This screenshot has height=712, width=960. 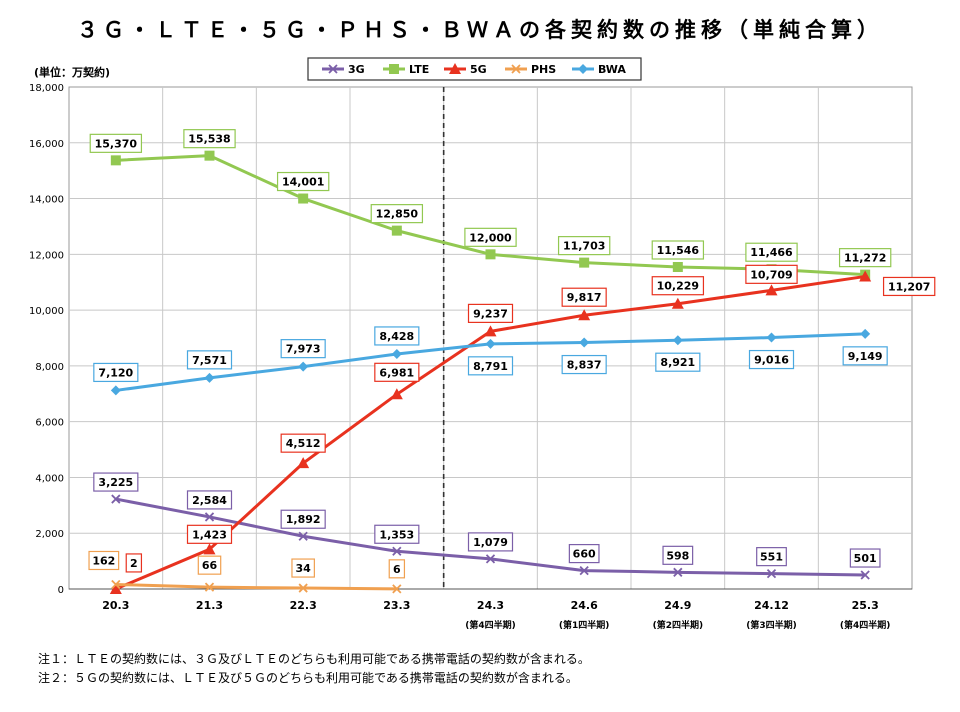 What do you see at coordinates (49, 534) in the screenshot?
I see `y-tick-label: 2,000` at bounding box center [49, 534].